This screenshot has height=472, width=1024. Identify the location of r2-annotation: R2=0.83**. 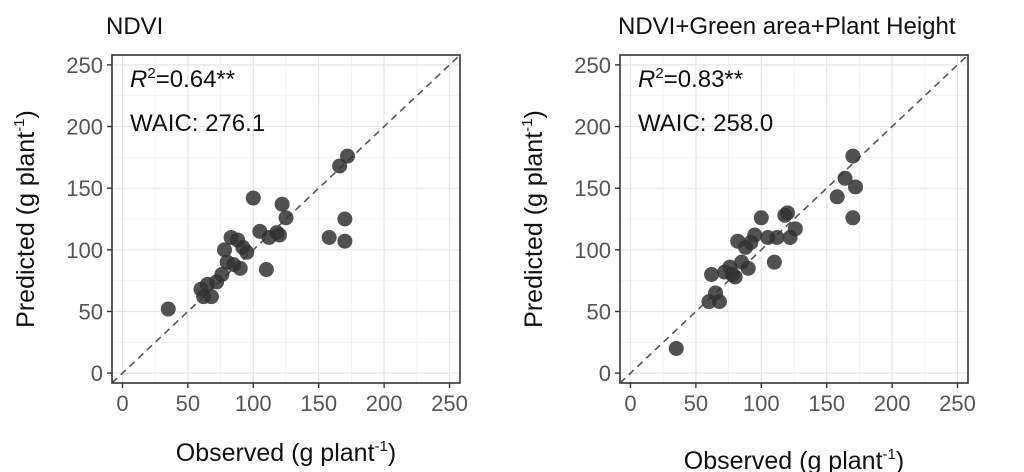
(690, 79).